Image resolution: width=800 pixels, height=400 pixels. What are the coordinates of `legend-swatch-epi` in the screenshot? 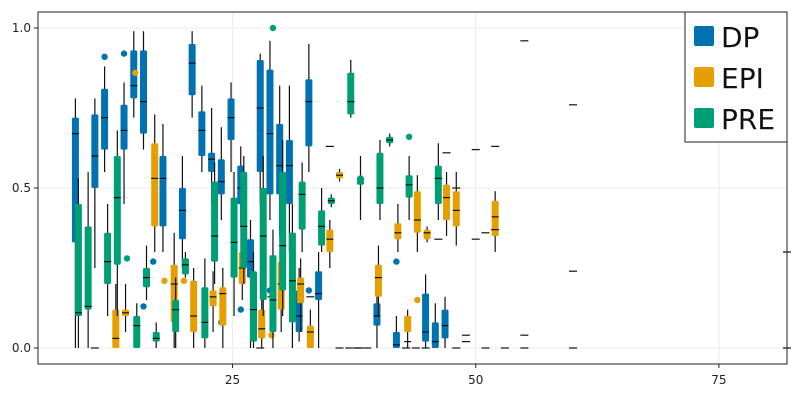 It's located at (704, 77).